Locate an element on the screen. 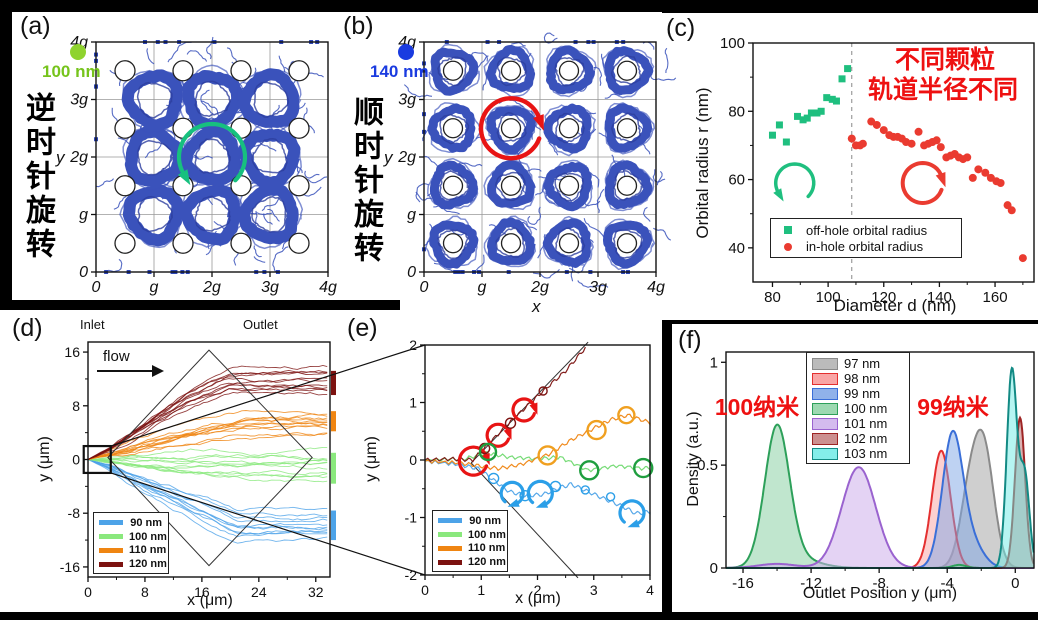  particle-dot-blue-icon is located at coordinates (406, 52).